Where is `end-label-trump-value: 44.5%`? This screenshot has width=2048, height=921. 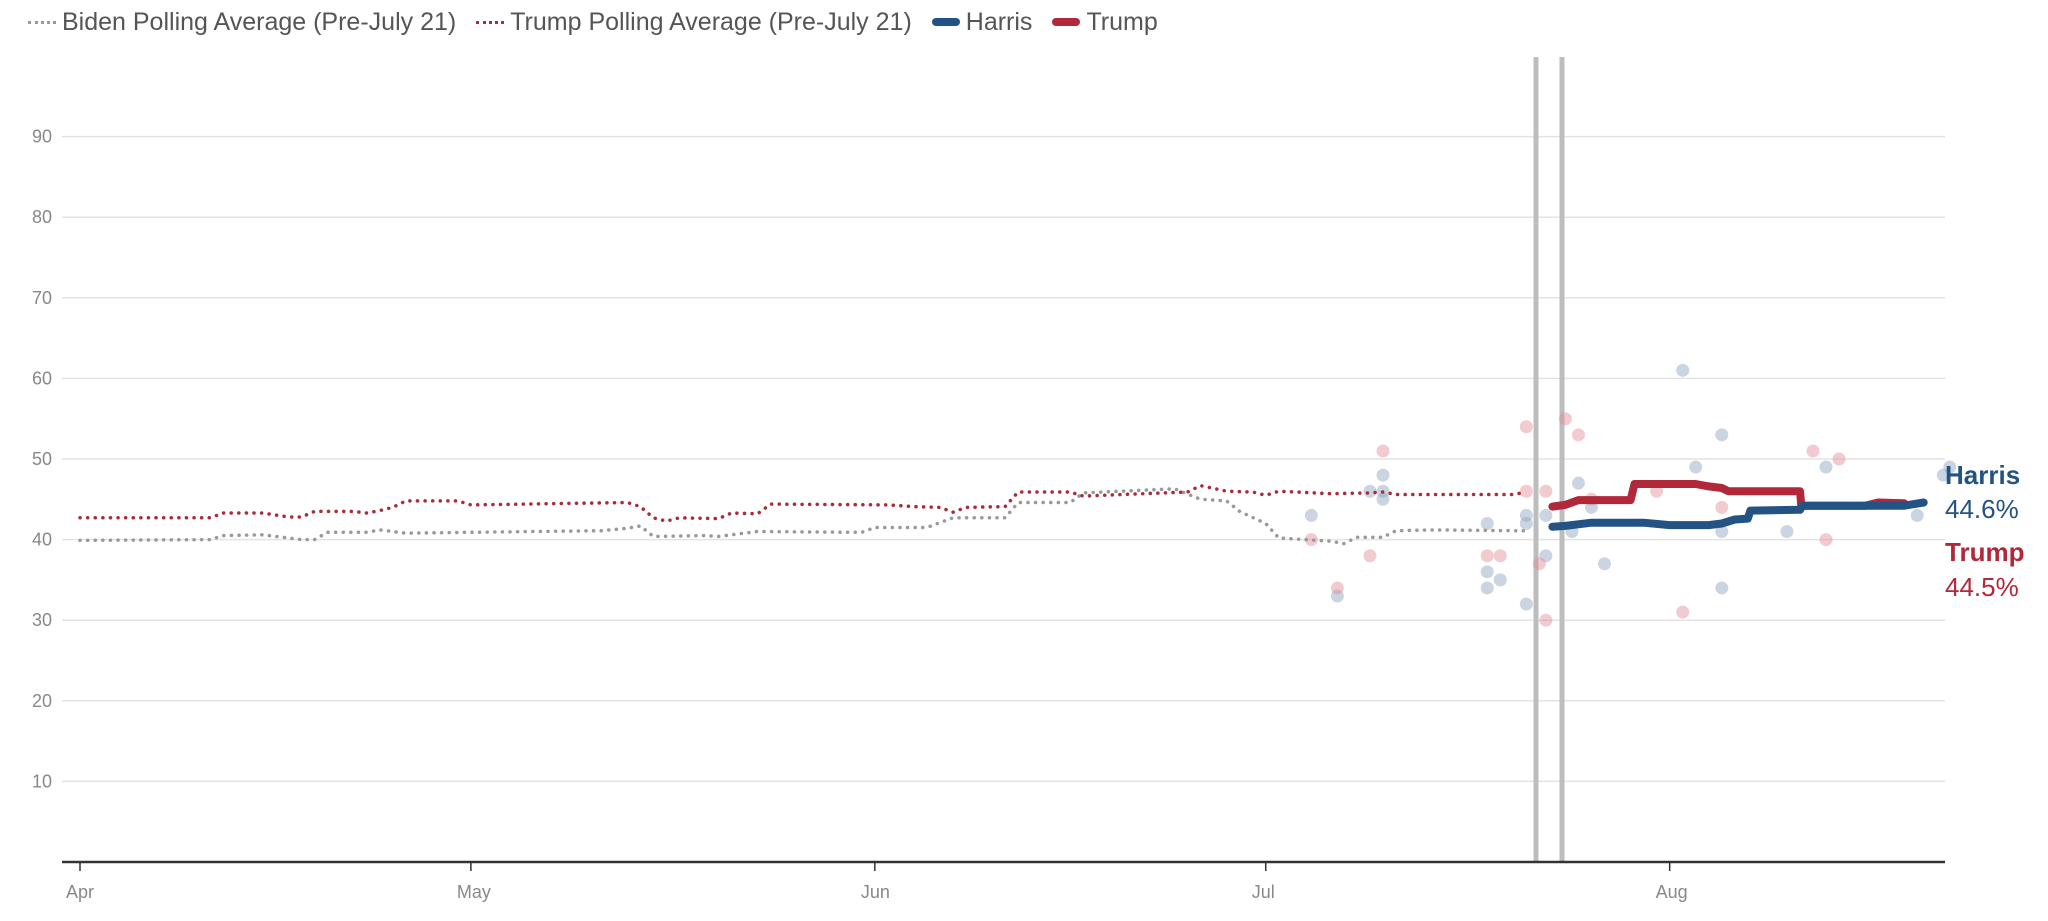 end-label-trump-value: 44.5% is located at coordinates (1982, 587).